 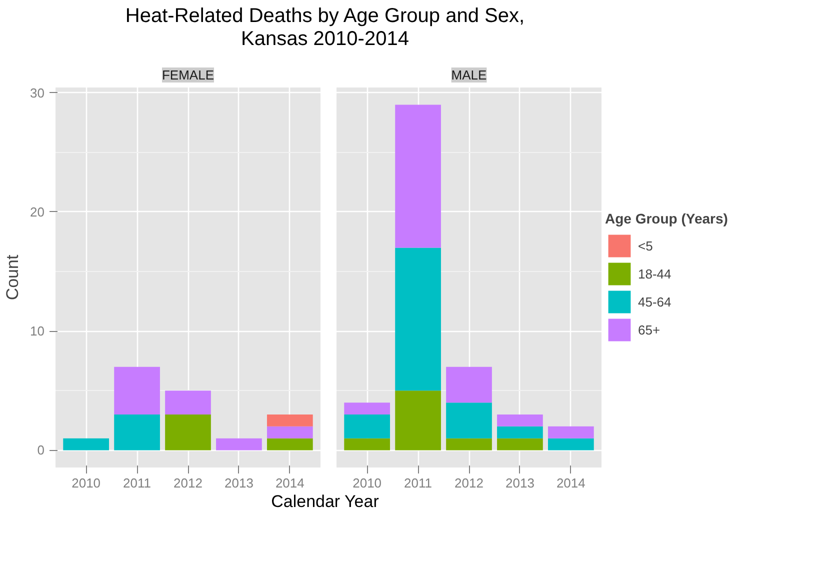 What do you see at coordinates (41, 450) in the screenshot?
I see `y-tick-label: 0` at bounding box center [41, 450].